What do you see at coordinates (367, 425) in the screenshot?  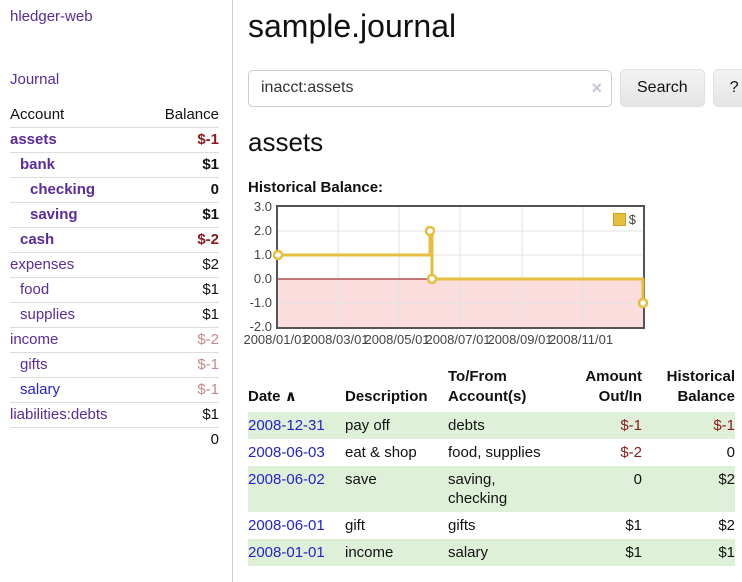 I see `transaction-description: pay off` at bounding box center [367, 425].